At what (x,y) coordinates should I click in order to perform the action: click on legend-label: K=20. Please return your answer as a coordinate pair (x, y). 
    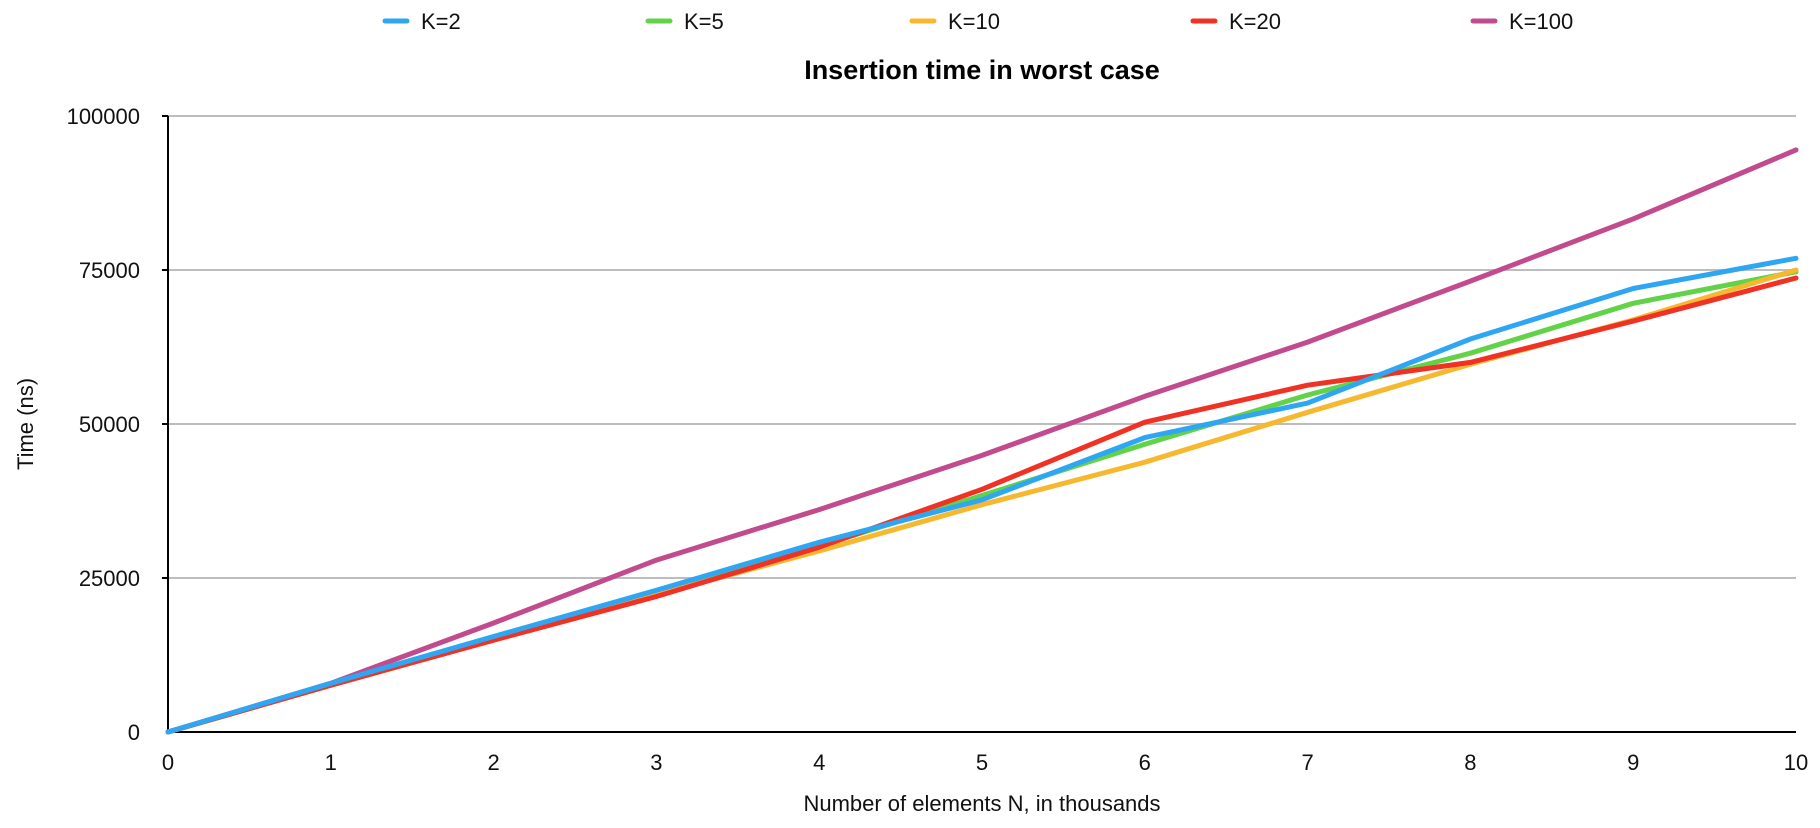
    Looking at the image, I should click on (1255, 21).